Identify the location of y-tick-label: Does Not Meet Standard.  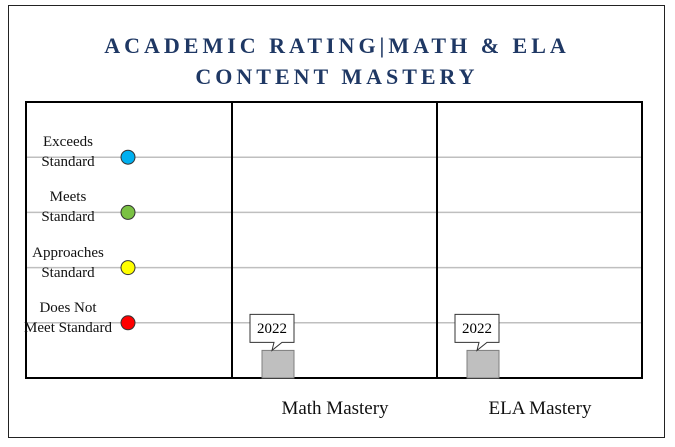
(68, 317).